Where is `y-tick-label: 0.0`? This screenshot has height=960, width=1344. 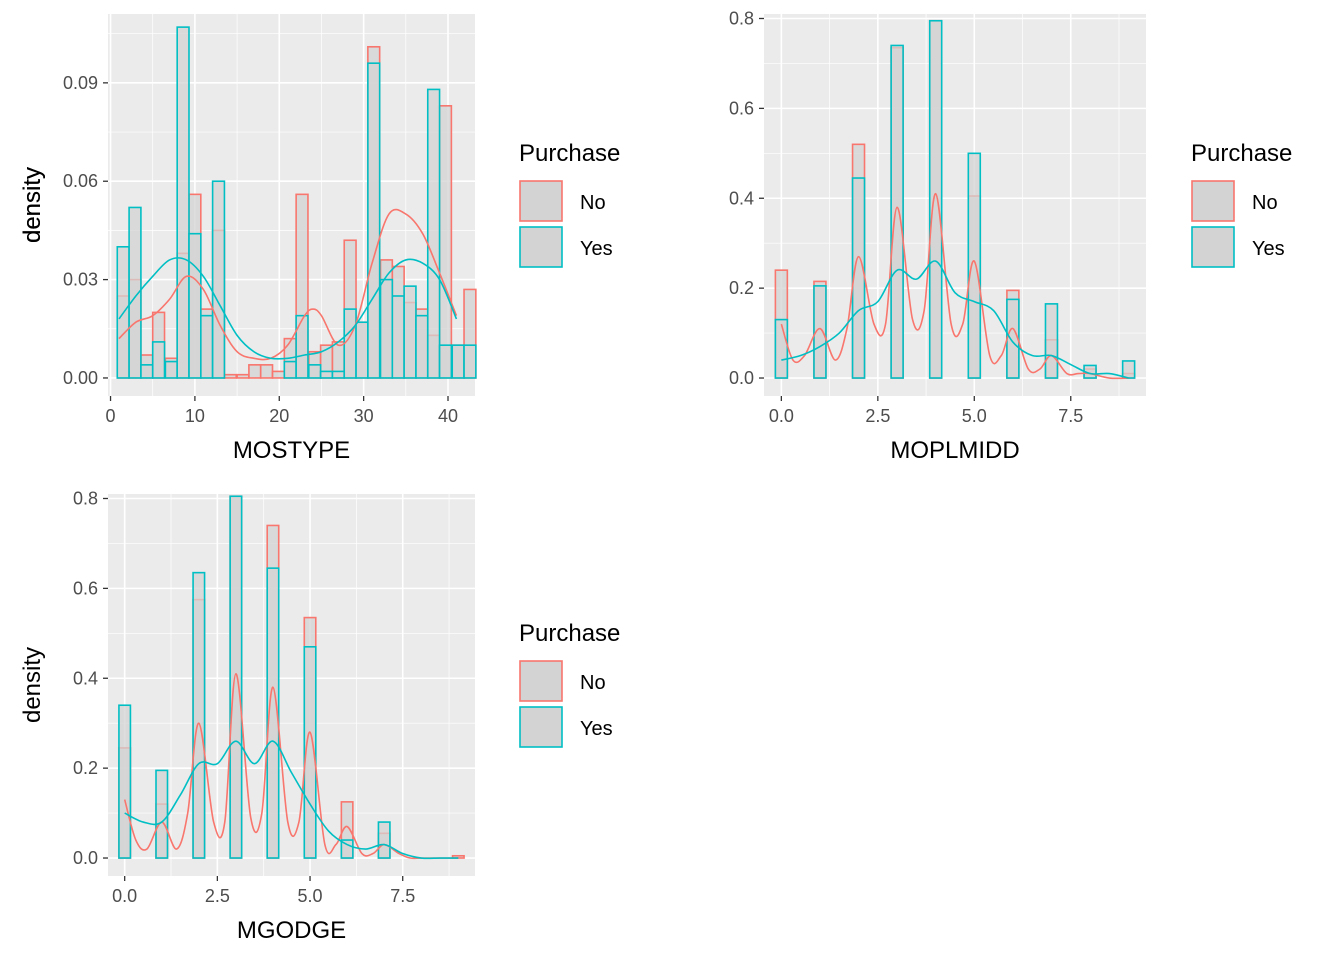 y-tick-label: 0.0 is located at coordinates (85, 858).